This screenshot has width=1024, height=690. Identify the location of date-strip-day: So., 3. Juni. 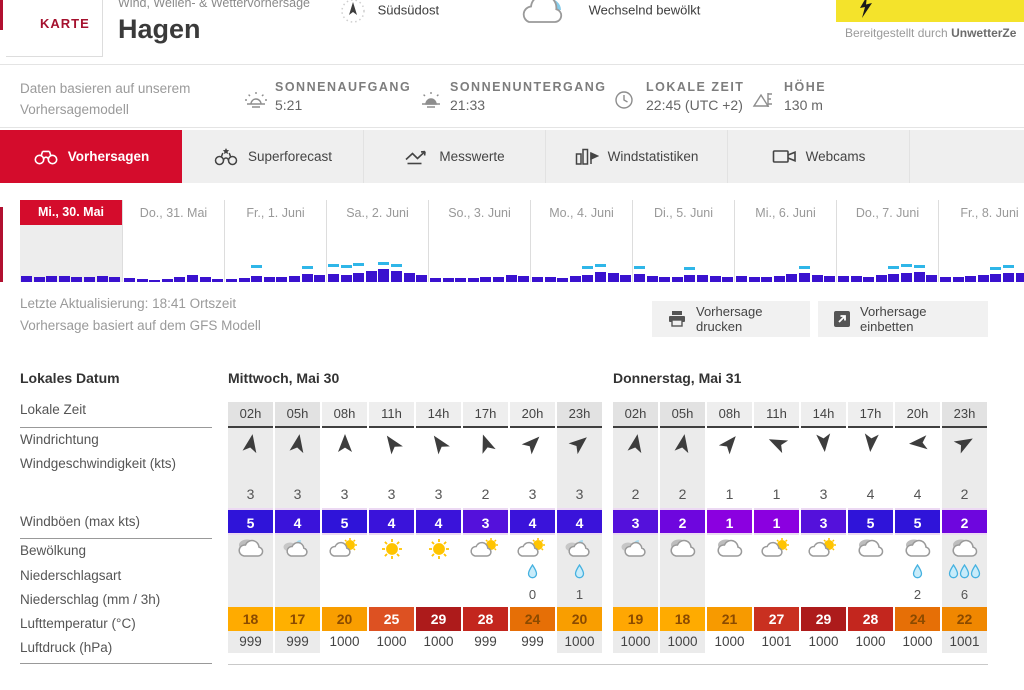
(479, 241).